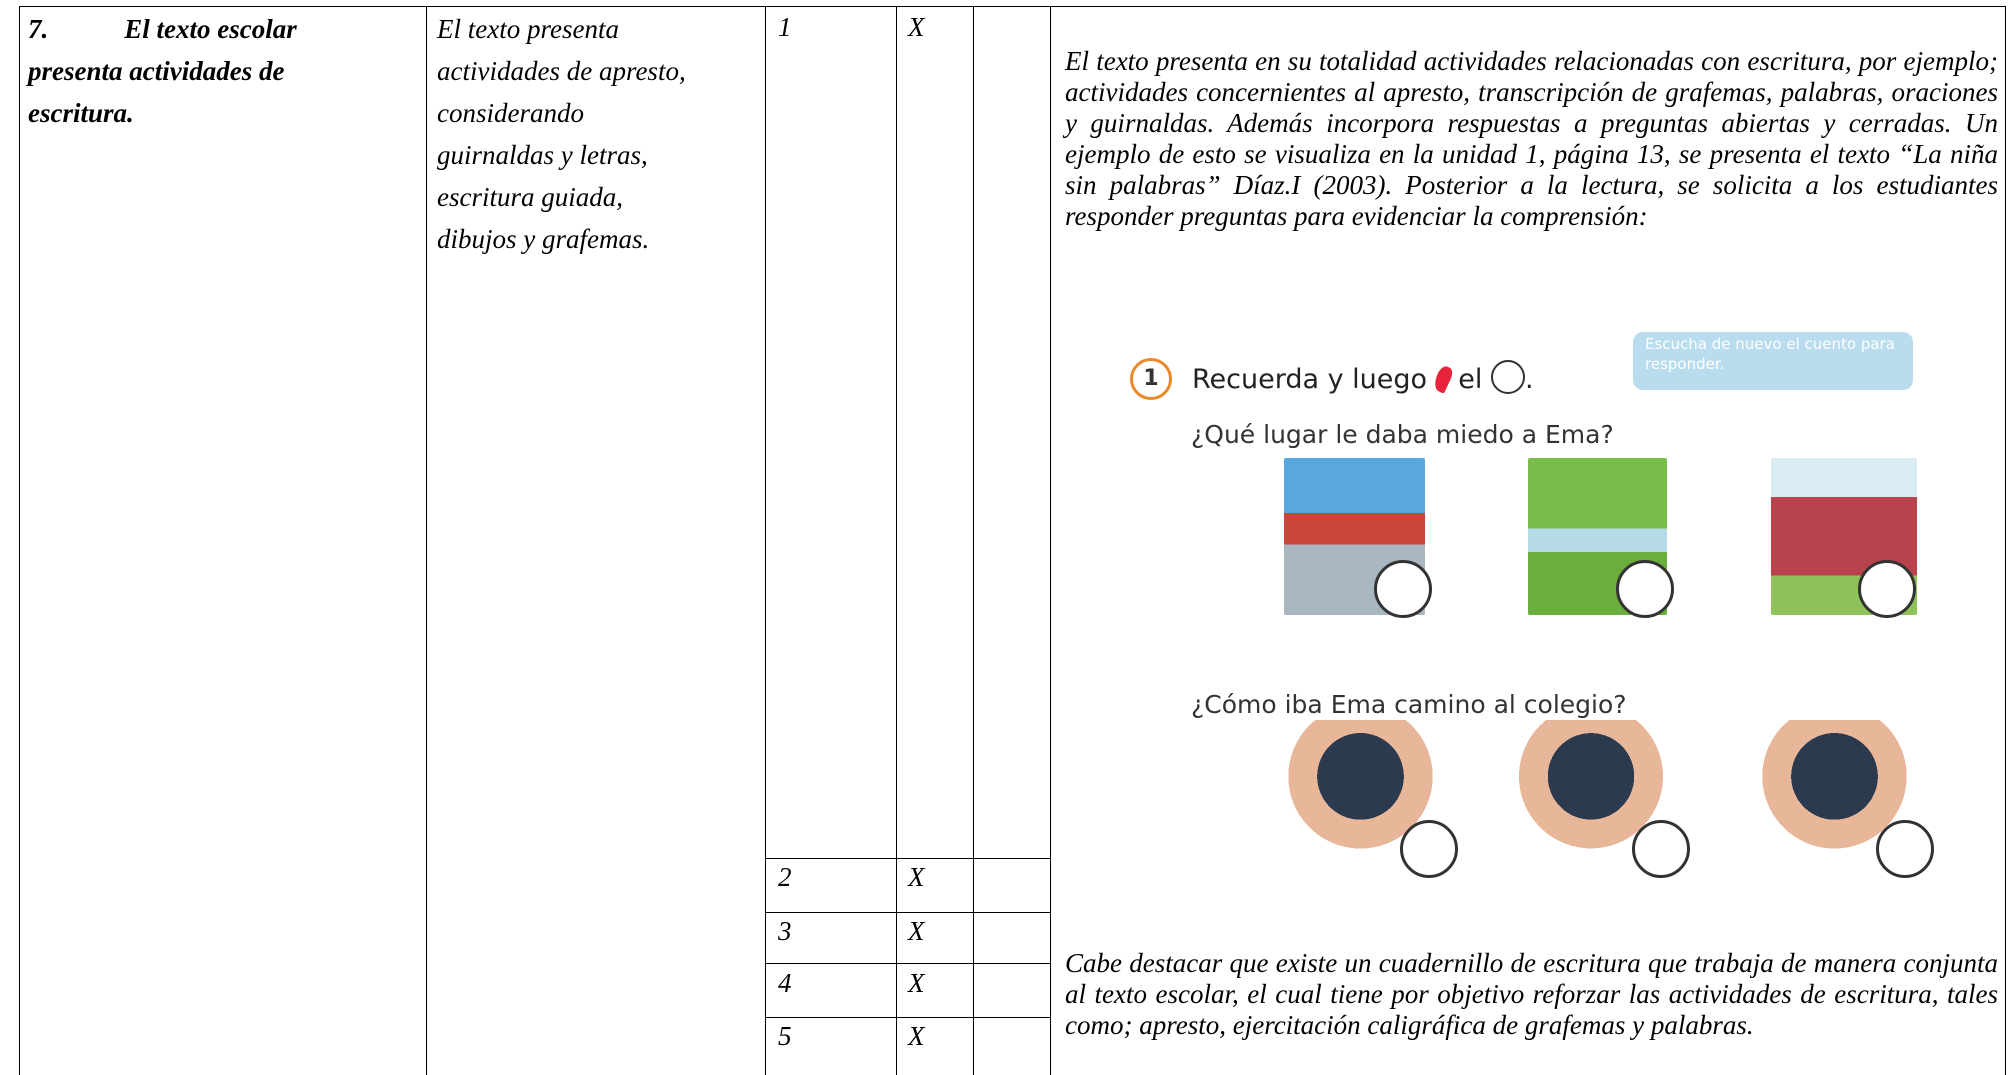  Describe the element at coordinates (785, 931) in the screenshot. I see `score-level: 3` at that location.